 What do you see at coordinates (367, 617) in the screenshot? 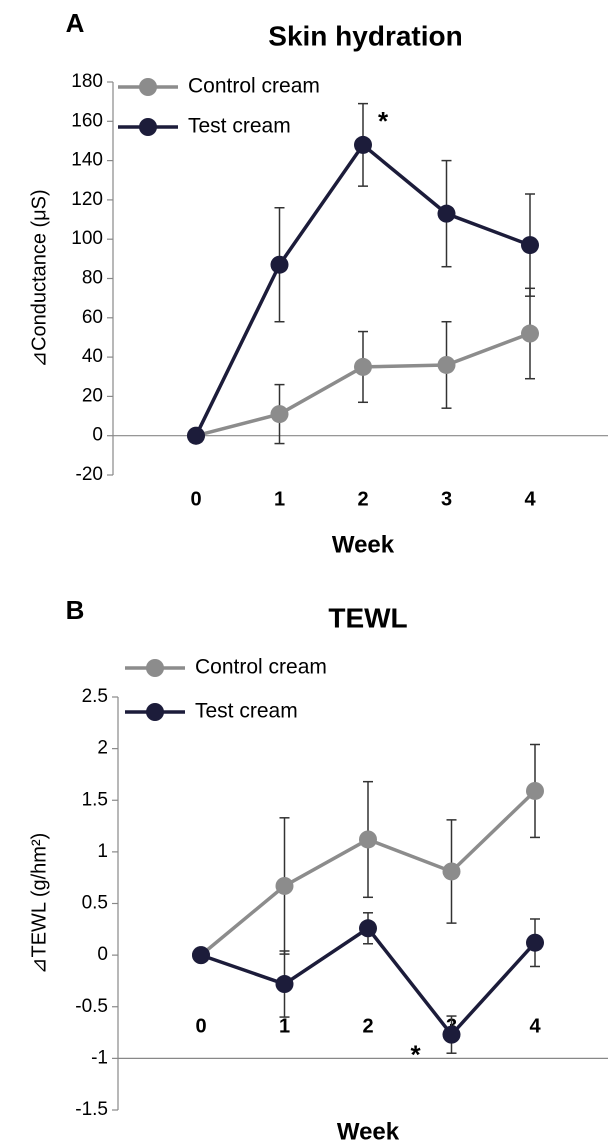
I see `chart-title: TEWL` at bounding box center [367, 617].